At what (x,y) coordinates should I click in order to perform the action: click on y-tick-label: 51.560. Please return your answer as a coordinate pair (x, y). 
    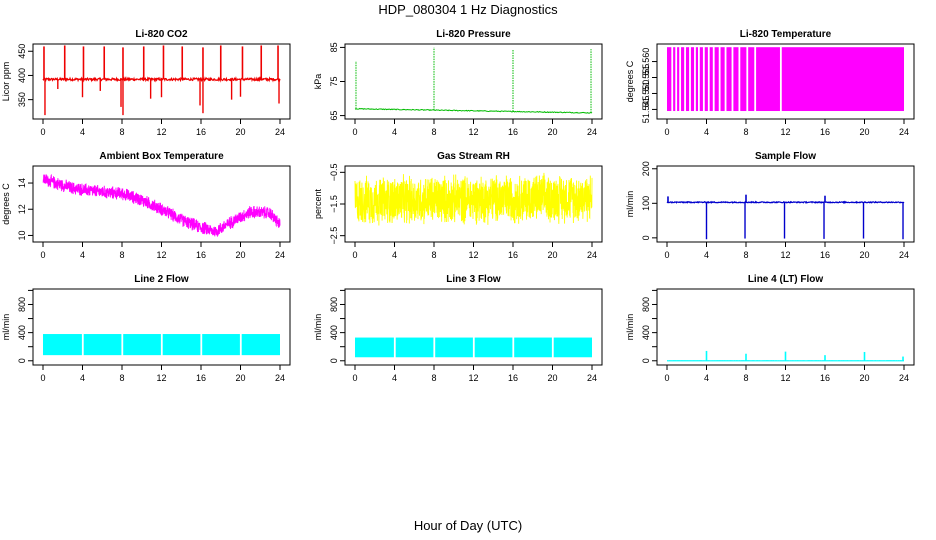
    Looking at the image, I should click on (646, 62).